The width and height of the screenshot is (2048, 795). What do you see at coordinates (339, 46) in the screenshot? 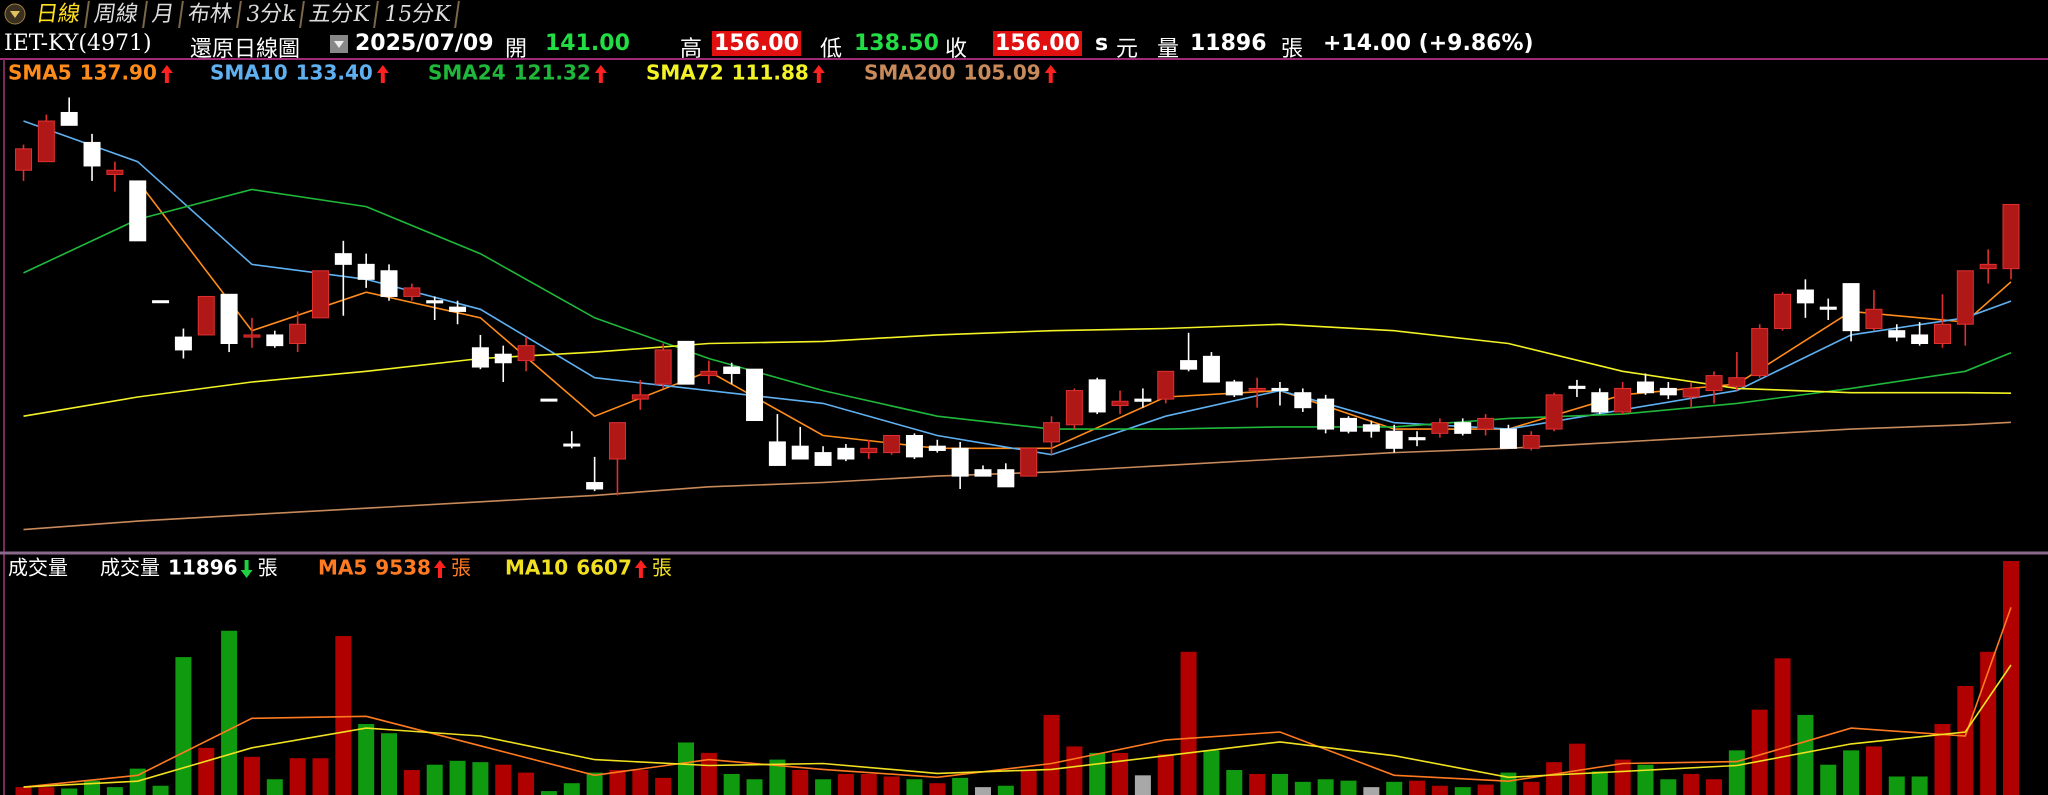
I see `dropdown` at bounding box center [339, 46].